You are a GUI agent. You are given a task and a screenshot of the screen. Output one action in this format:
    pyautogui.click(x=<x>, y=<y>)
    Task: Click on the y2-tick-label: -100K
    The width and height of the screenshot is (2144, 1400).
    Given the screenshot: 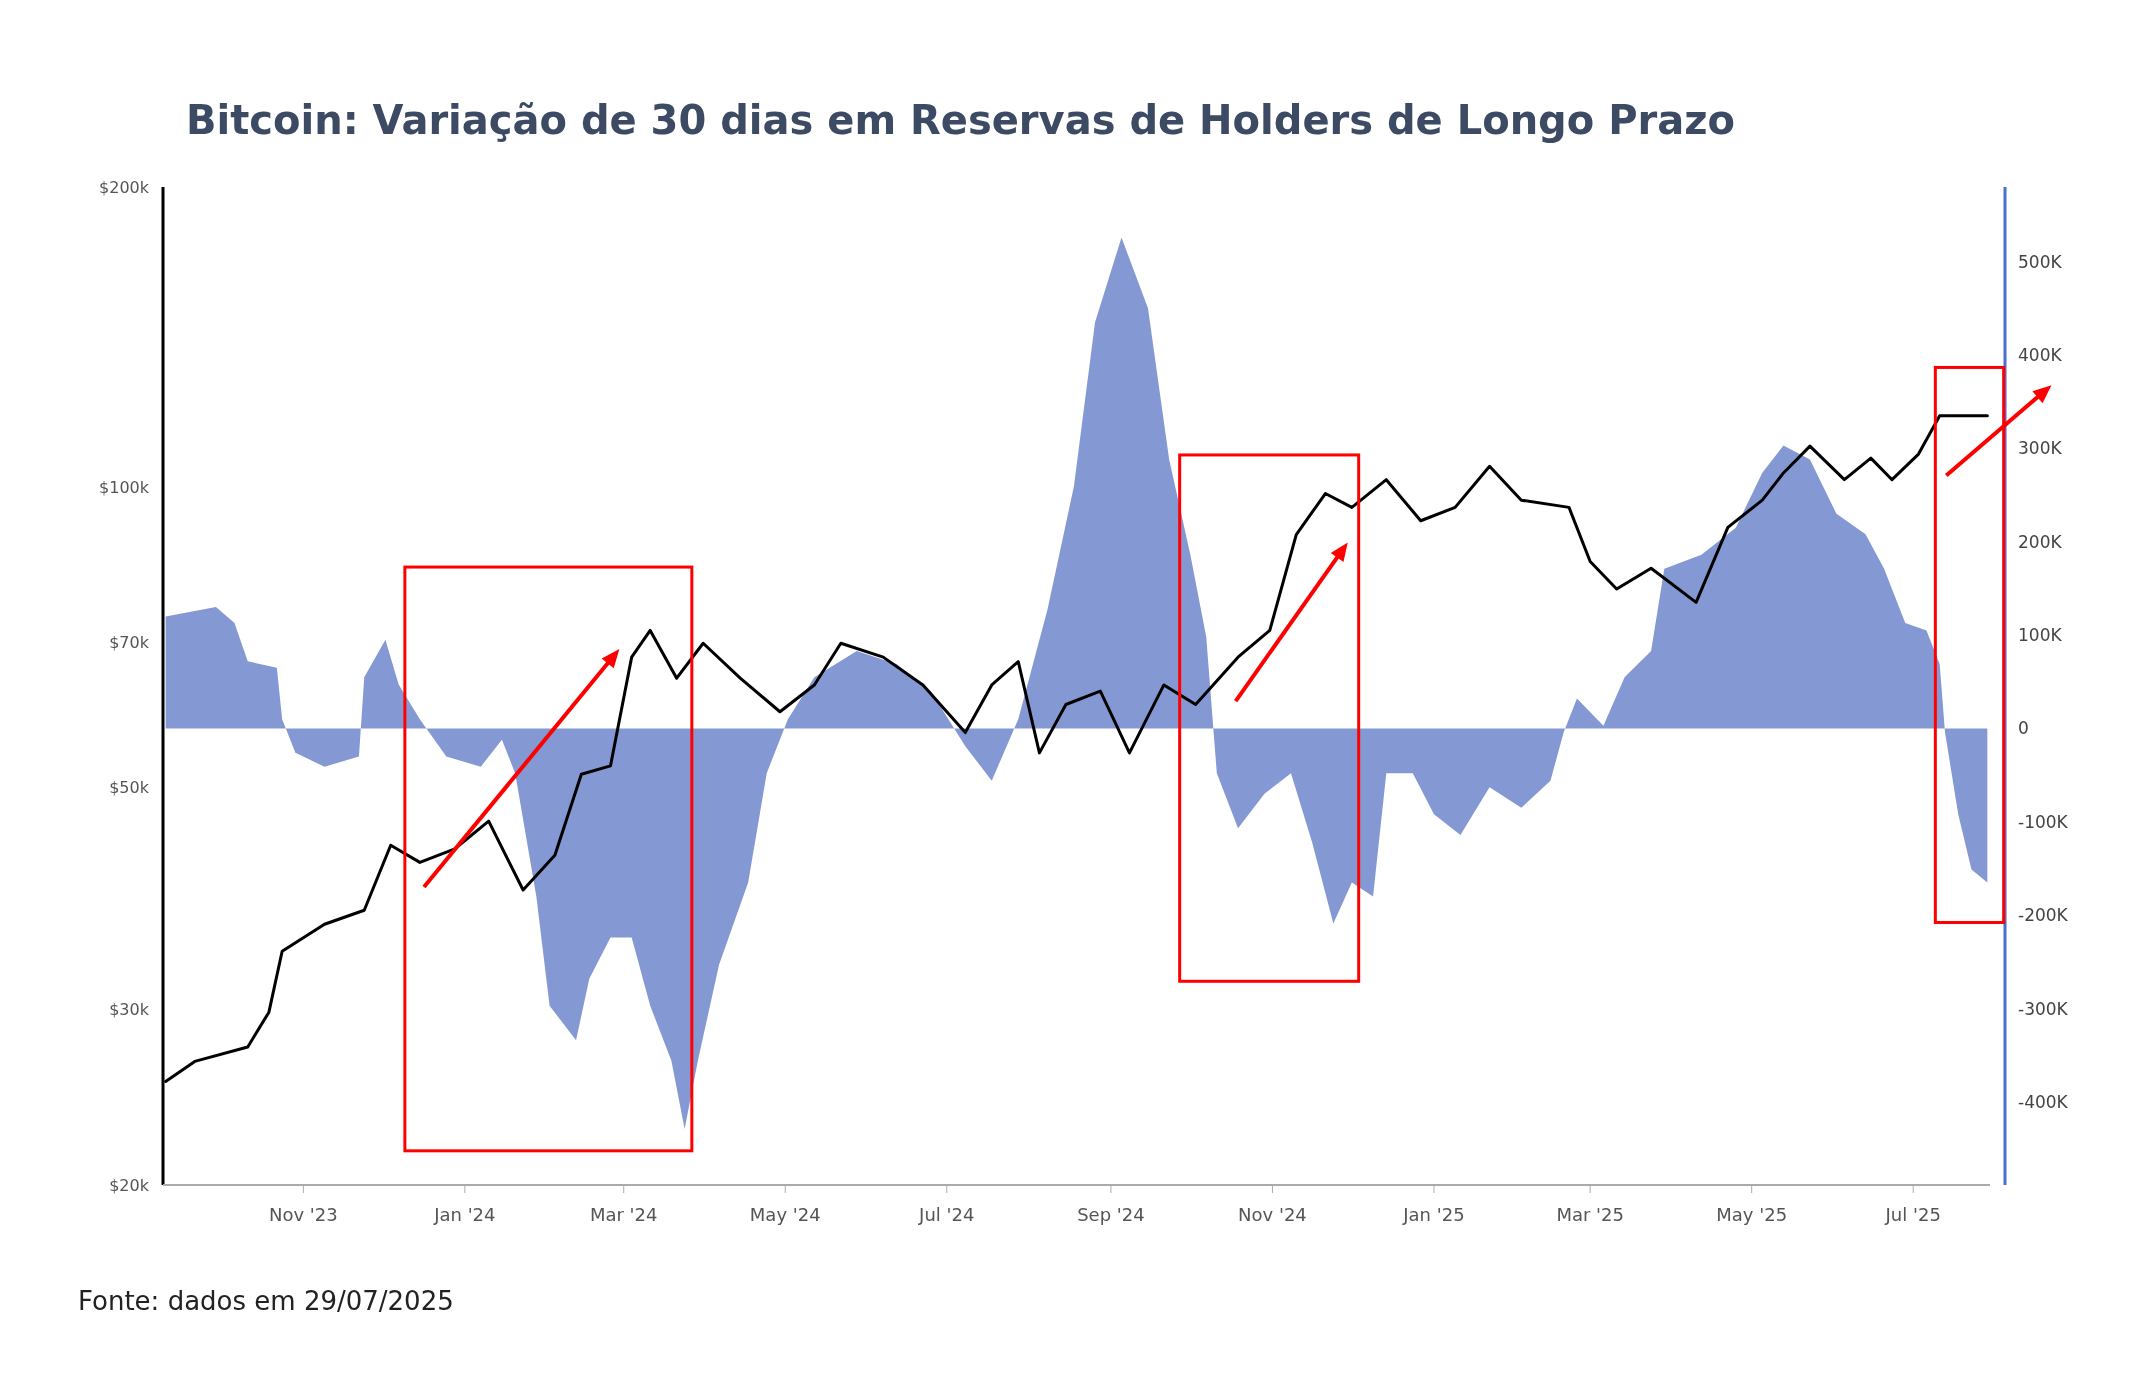 What is the action you would take?
    pyautogui.click(x=2043, y=821)
    